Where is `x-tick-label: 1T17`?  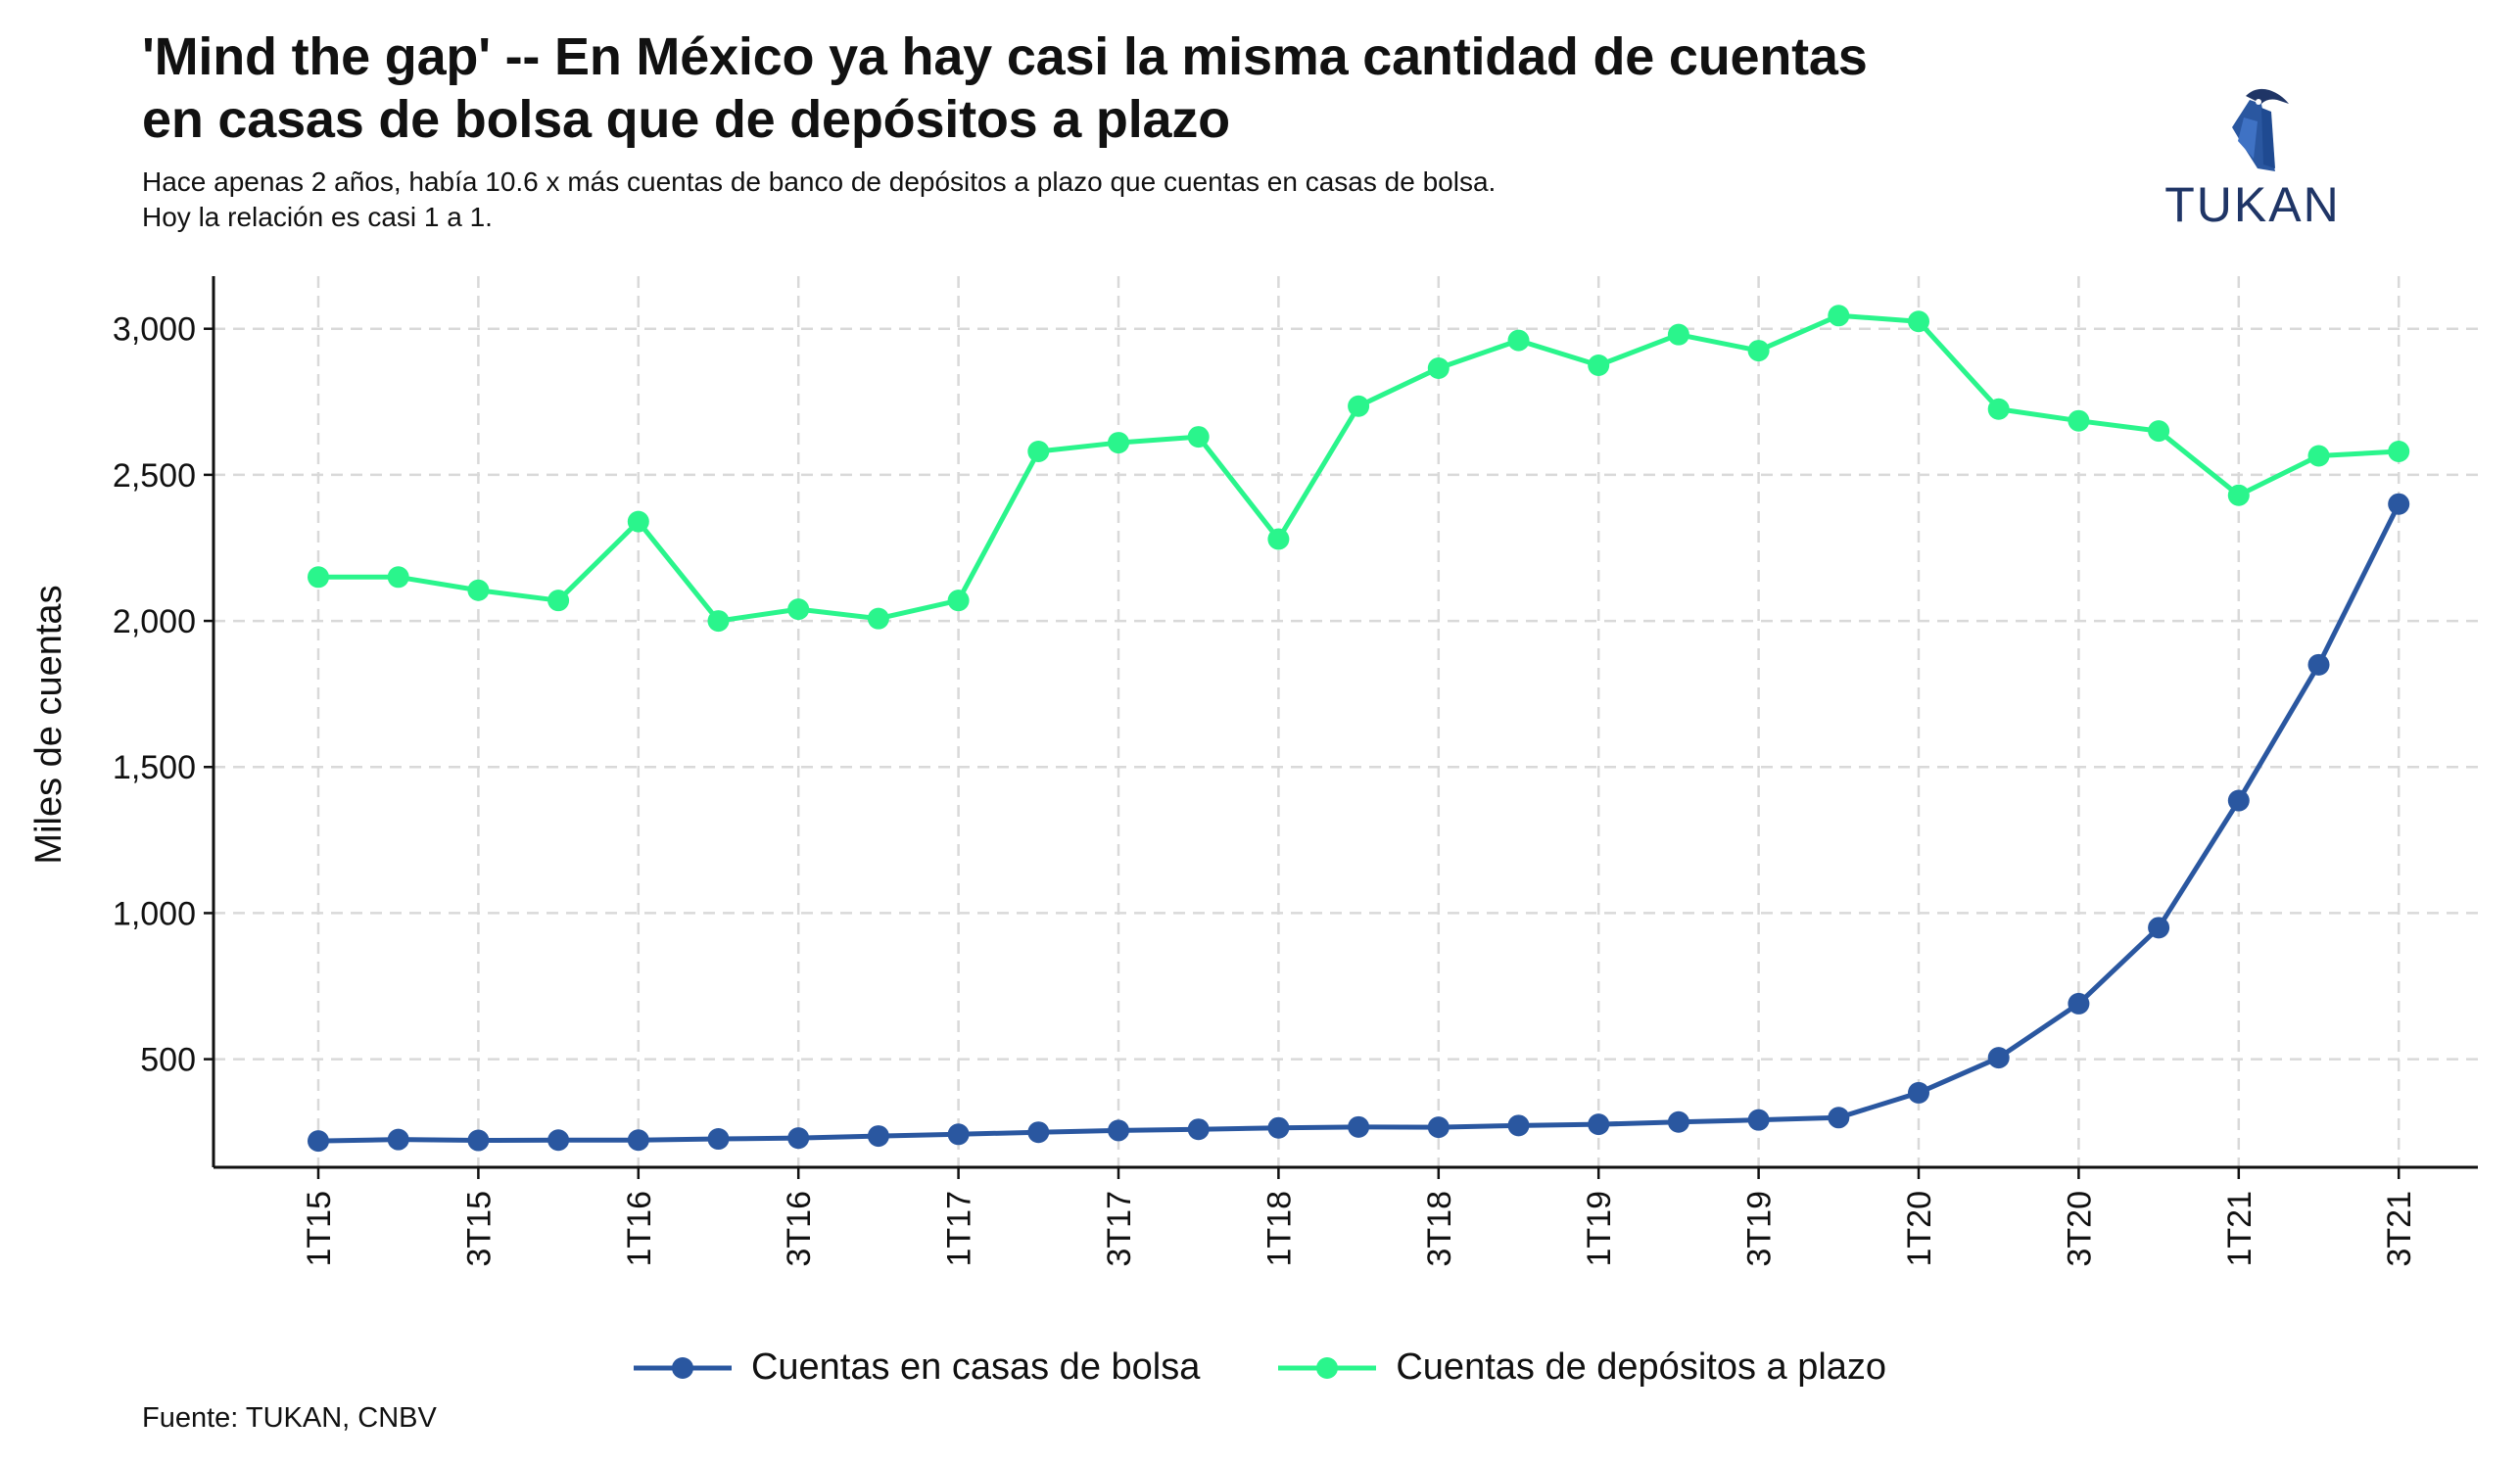
x-tick-label: 1T17 is located at coordinates (959, 1229).